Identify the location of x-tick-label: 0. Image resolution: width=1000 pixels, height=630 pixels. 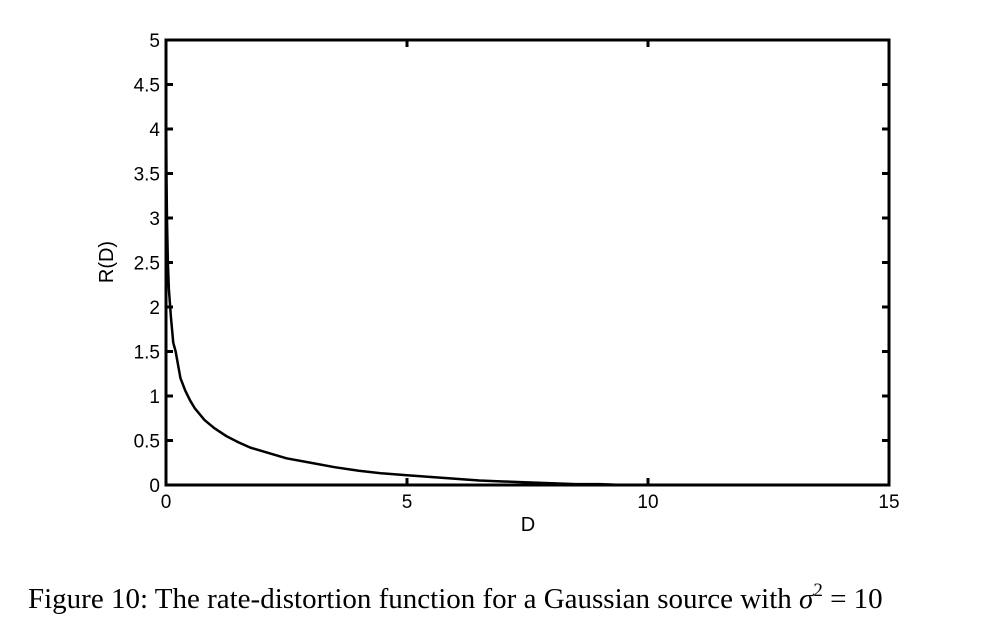
(166, 502).